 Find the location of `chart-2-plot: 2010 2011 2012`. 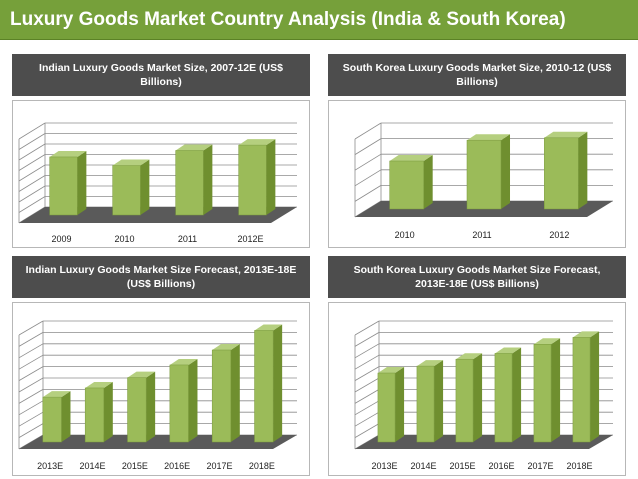

chart-2-plot: 2010 2011 2012 is located at coordinates (477, 174).